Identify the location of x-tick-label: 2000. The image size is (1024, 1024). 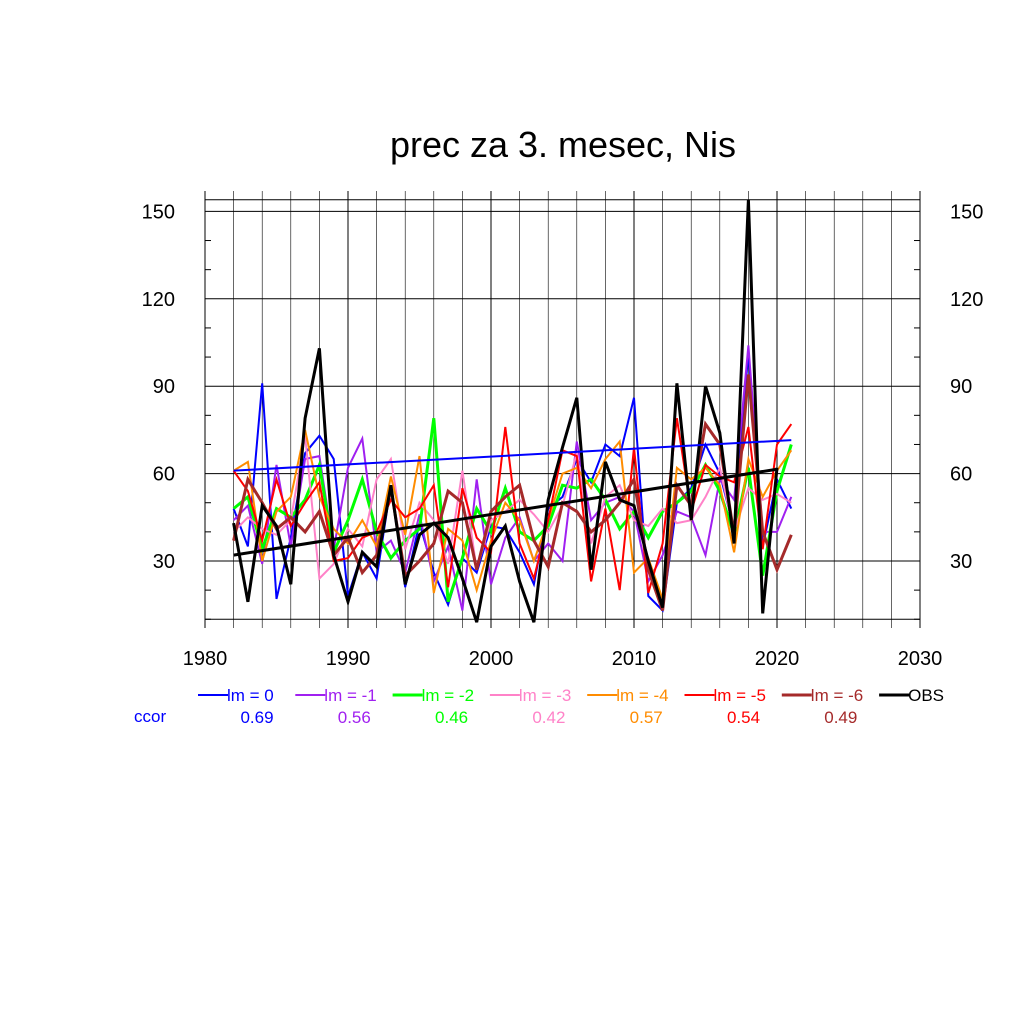
(491, 659).